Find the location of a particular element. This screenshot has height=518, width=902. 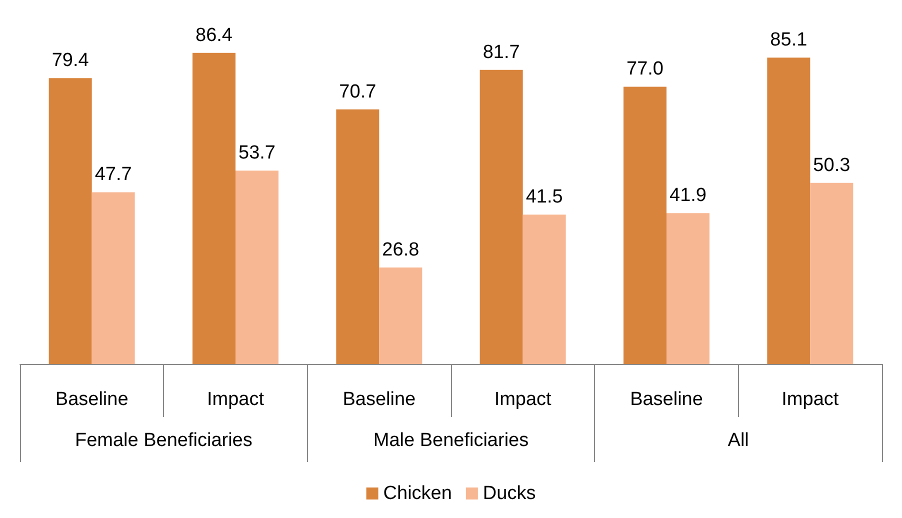

text: All is located at coordinates (738, 440).